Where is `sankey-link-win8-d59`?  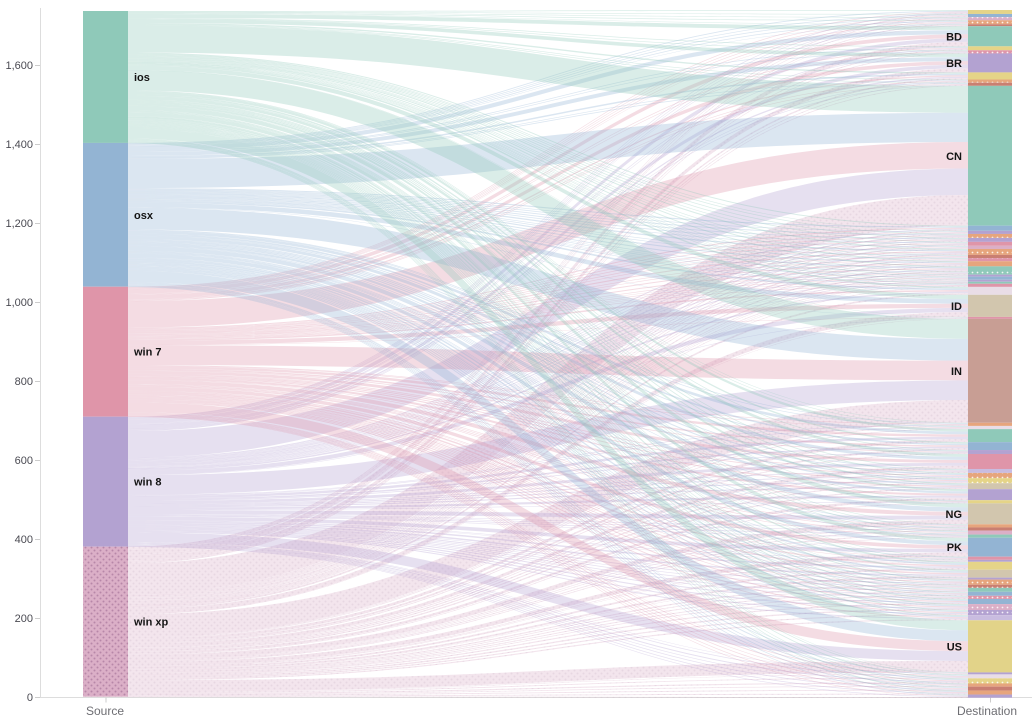
sankey-link-win8-d59 is located at coordinates (548, 558).